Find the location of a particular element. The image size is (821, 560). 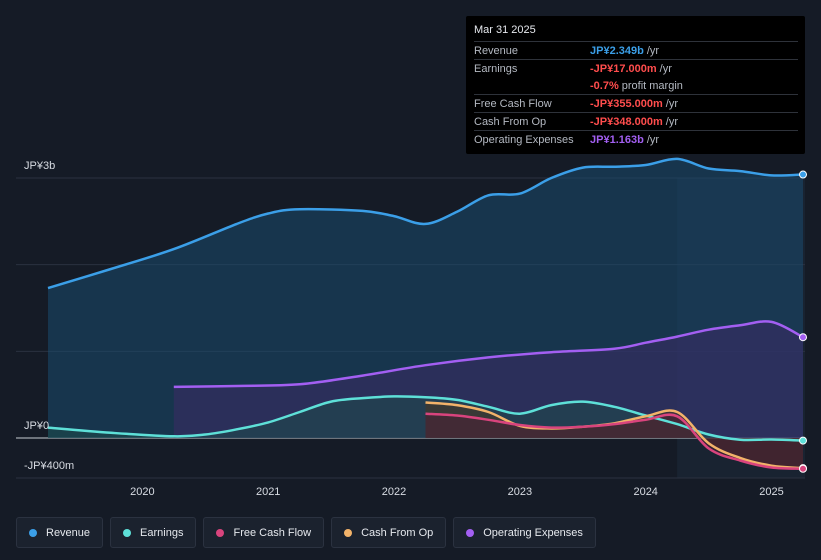

legend-label: Free Cash Flow is located at coordinates (272, 532).